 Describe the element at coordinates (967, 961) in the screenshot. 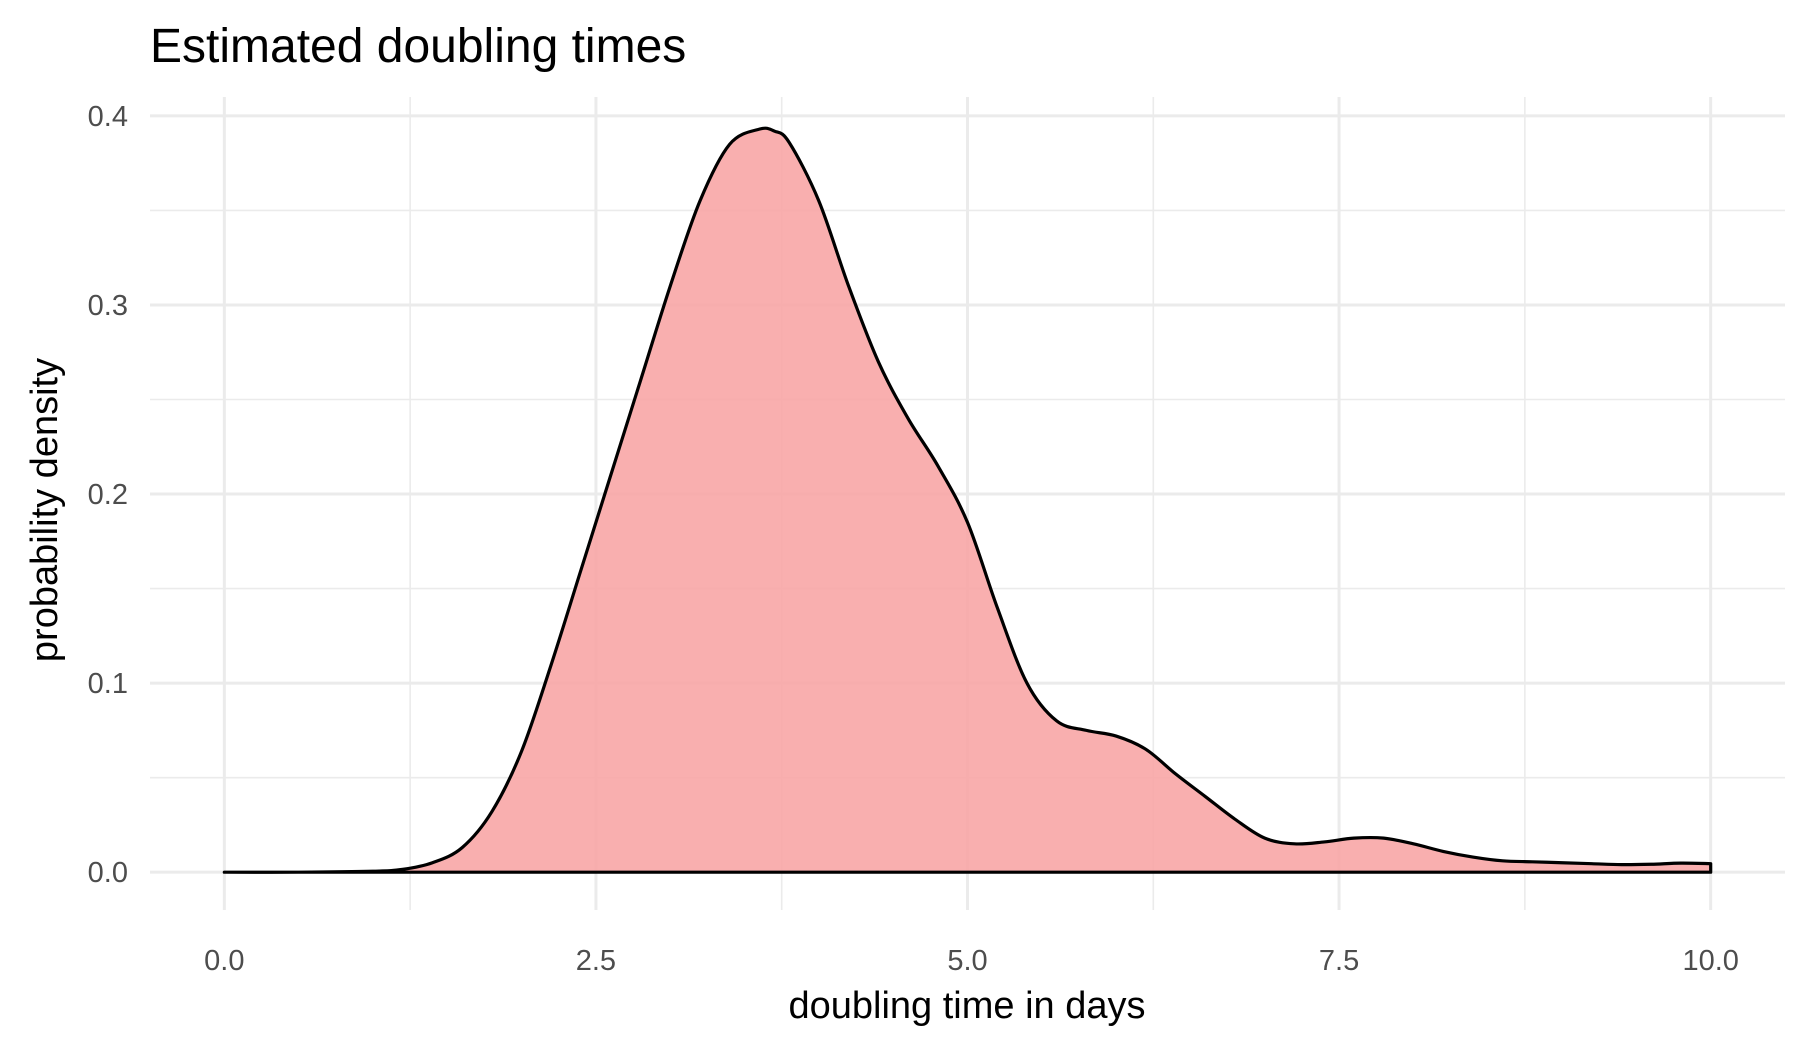

I see `x-tick-label: 5.0` at that location.